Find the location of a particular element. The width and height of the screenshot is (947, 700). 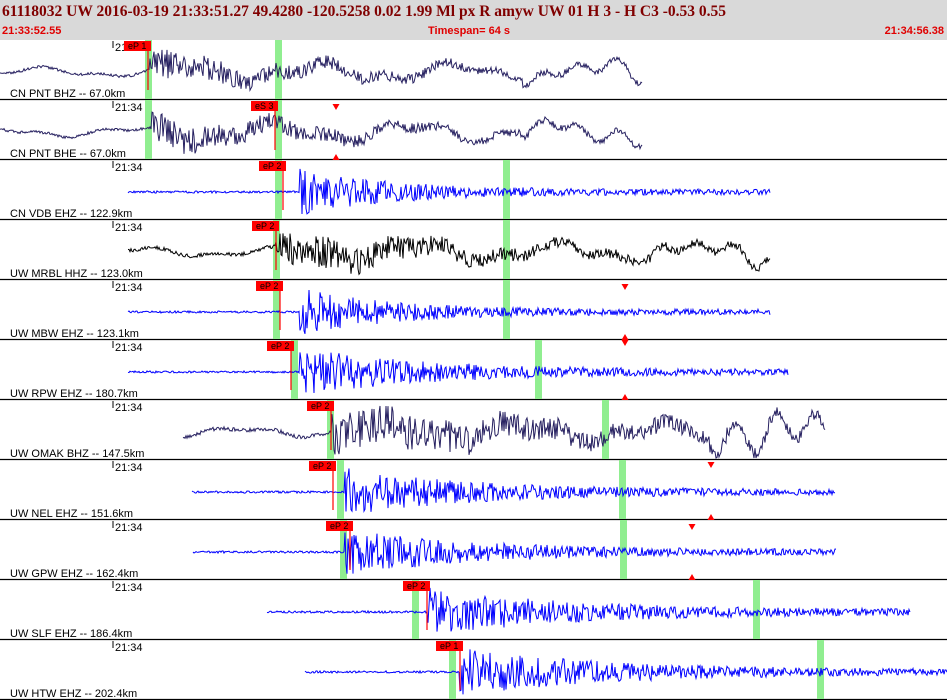

channel-label: UW SLF EHZ -- 186.4km is located at coordinates (71, 634).